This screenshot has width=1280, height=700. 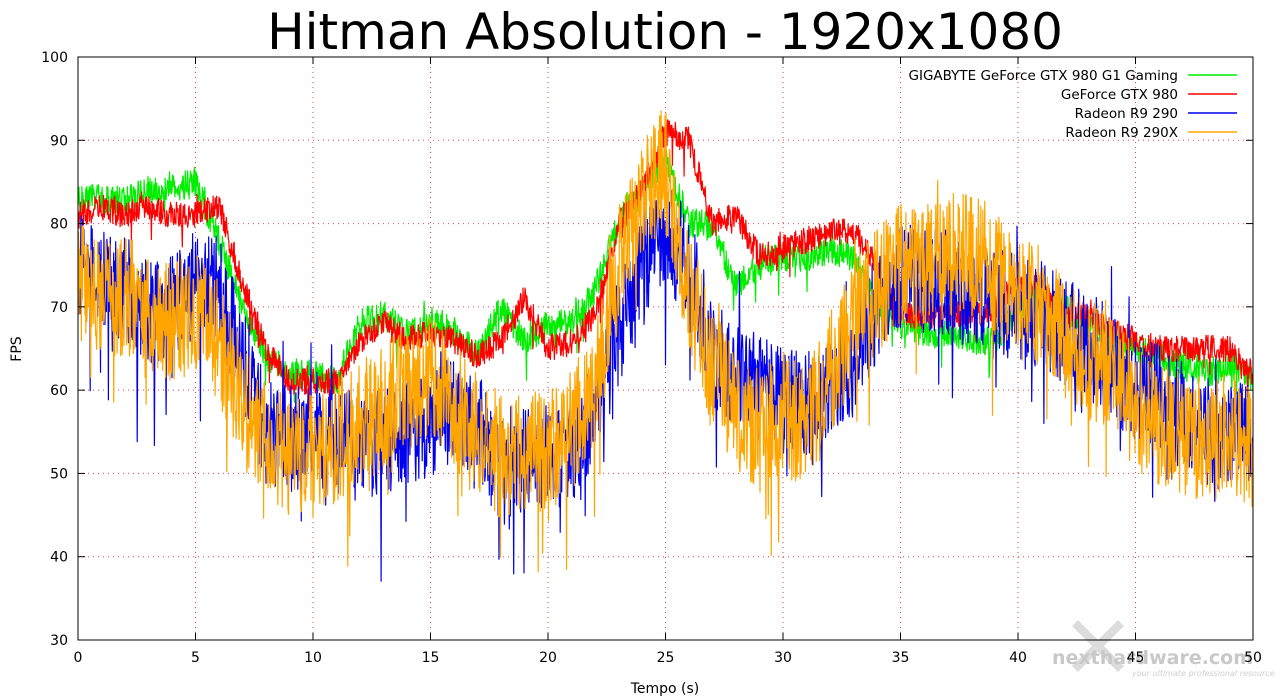 What do you see at coordinates (1152, 658) in the screenshot?
I see `watermark-brand: nexthardware.com` at bounding box center [1152, 658].